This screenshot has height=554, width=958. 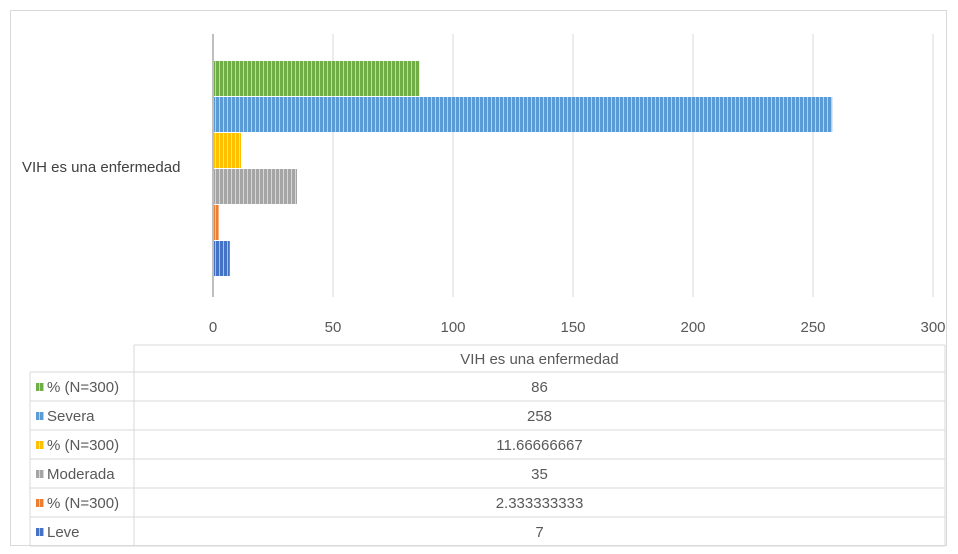 I want to click on table-value: 7, so click(x=539, y=532).